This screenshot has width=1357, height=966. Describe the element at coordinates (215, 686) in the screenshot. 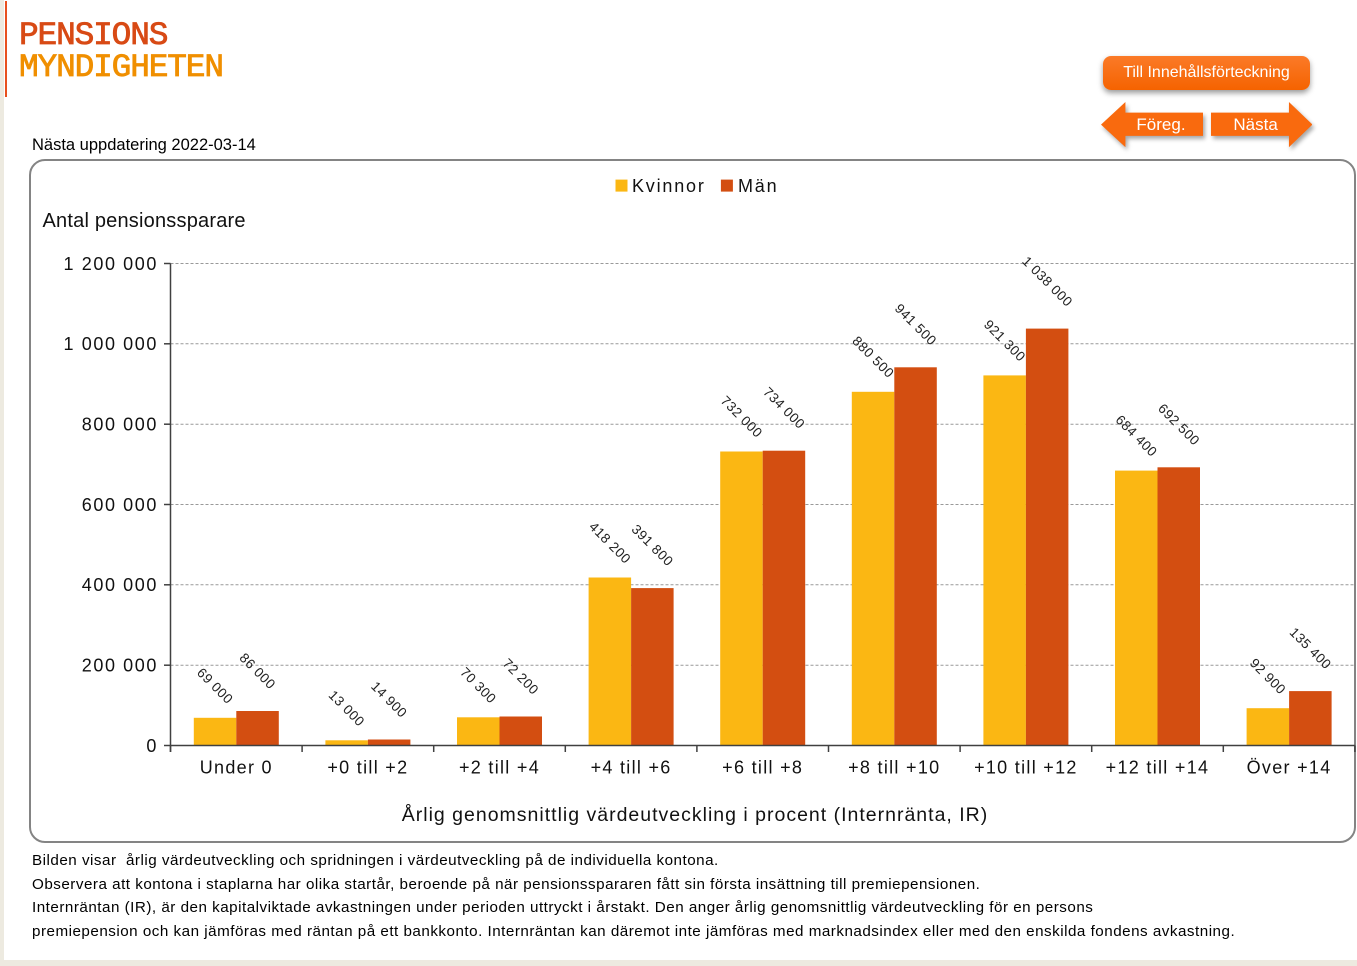

I see `svg-text: 69 000` at that location.